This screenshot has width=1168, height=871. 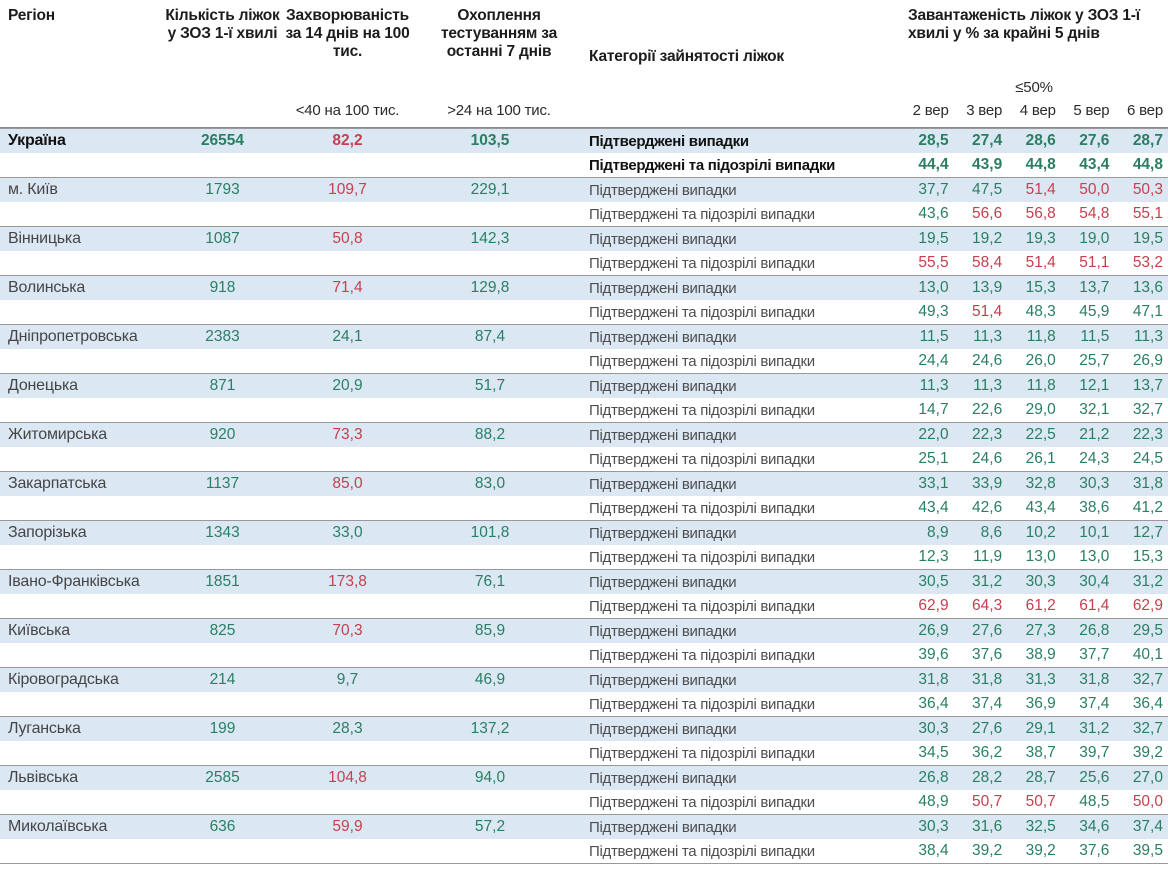 What do you see at coordinates (933, 654) in the screenshot?
I see `occupancy-value: 39,6` at bounding box center [933, 654].